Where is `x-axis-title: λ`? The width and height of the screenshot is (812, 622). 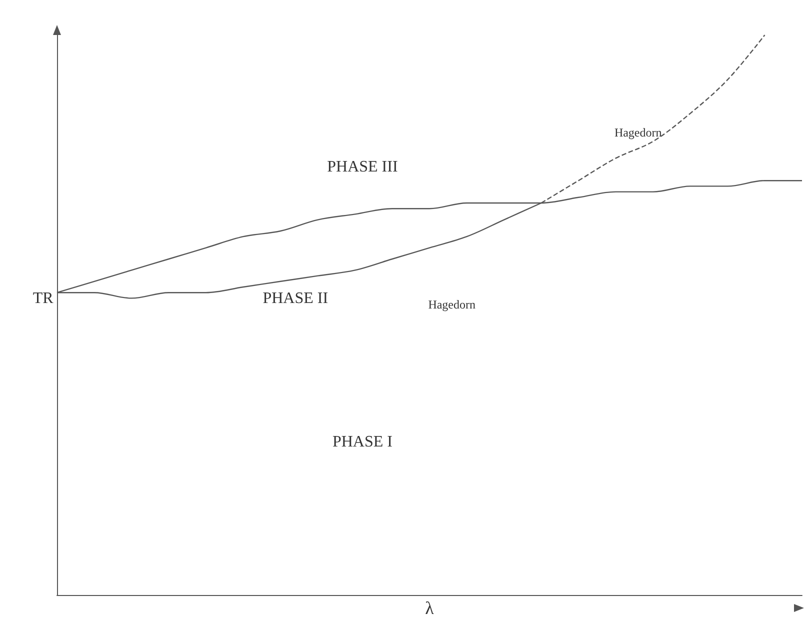
x-axis-title: λ is located at coordinates (429, 608).